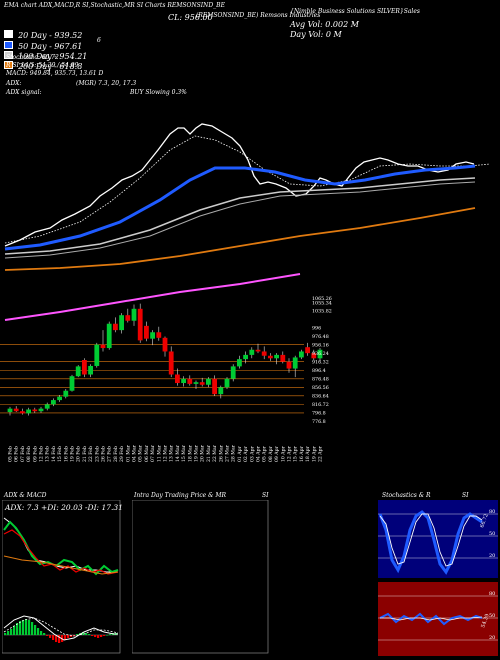 The image size is (500, 660). Describe the element at coordinates (60, 454) in the screenshot. I see `x-date-label: 15 Feb` at that location.